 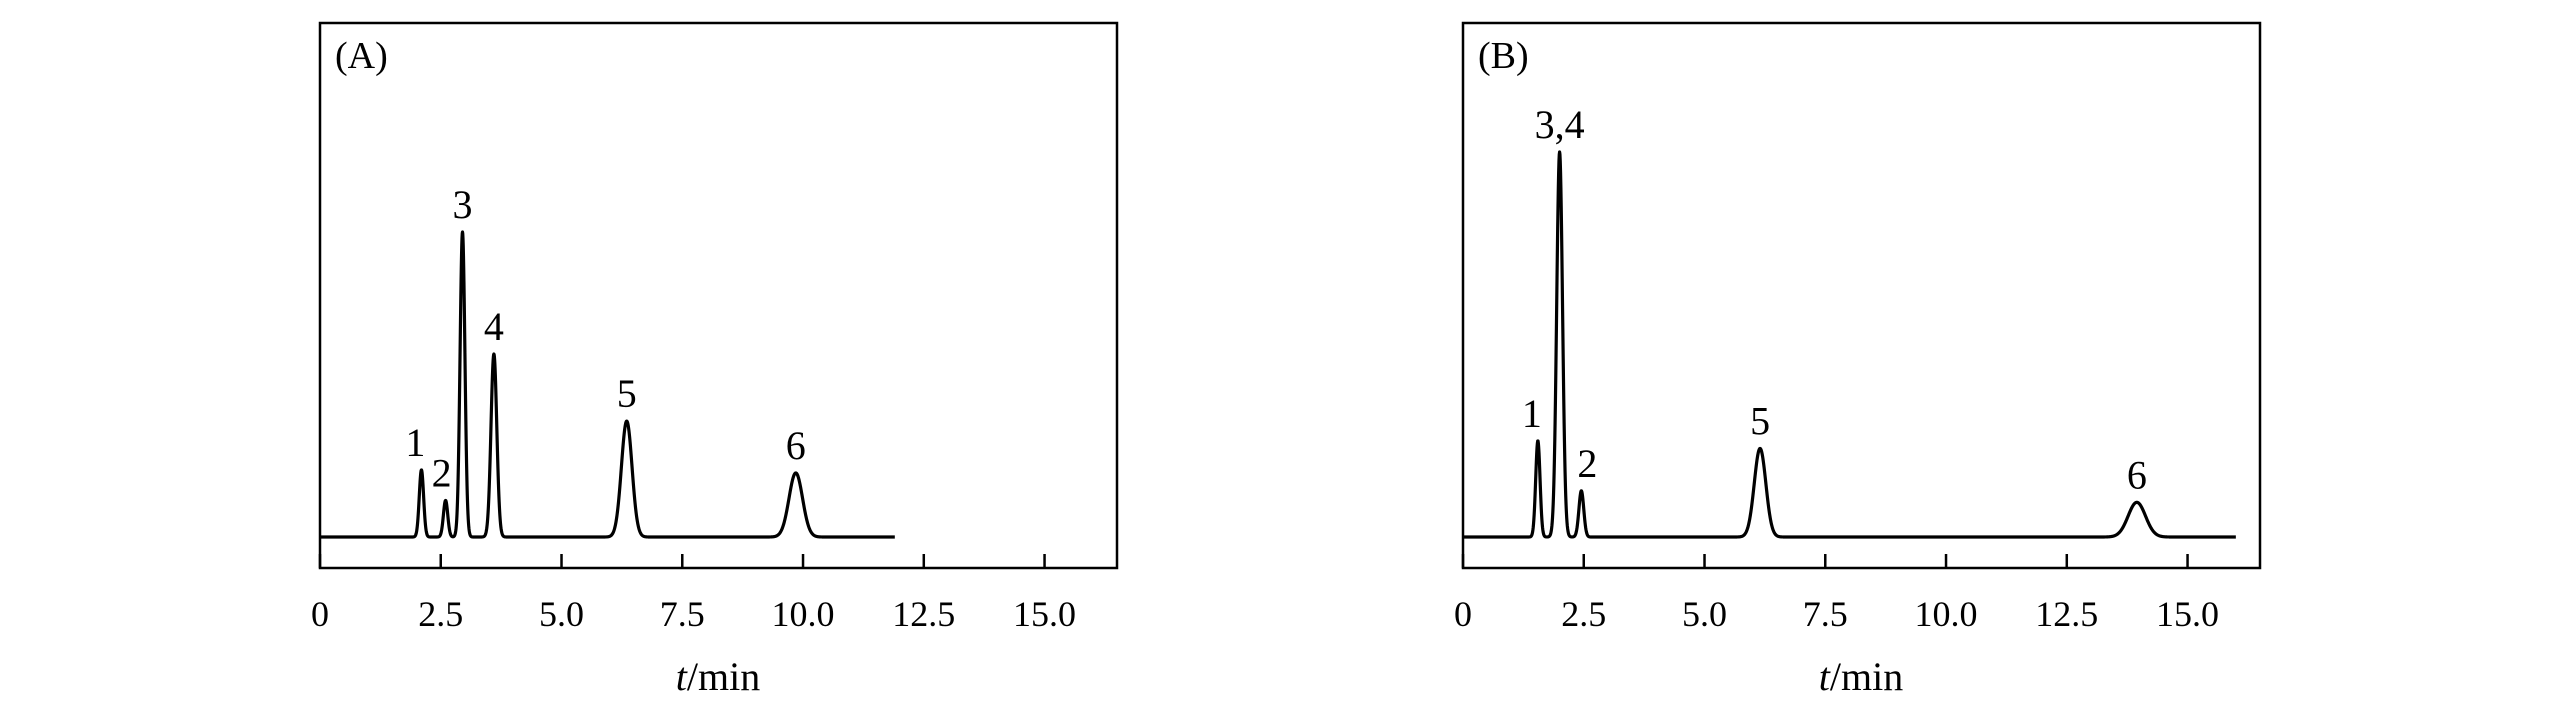 I want to click on peak-labels: 12 3 4 5 6, so click(x=605, y=338).